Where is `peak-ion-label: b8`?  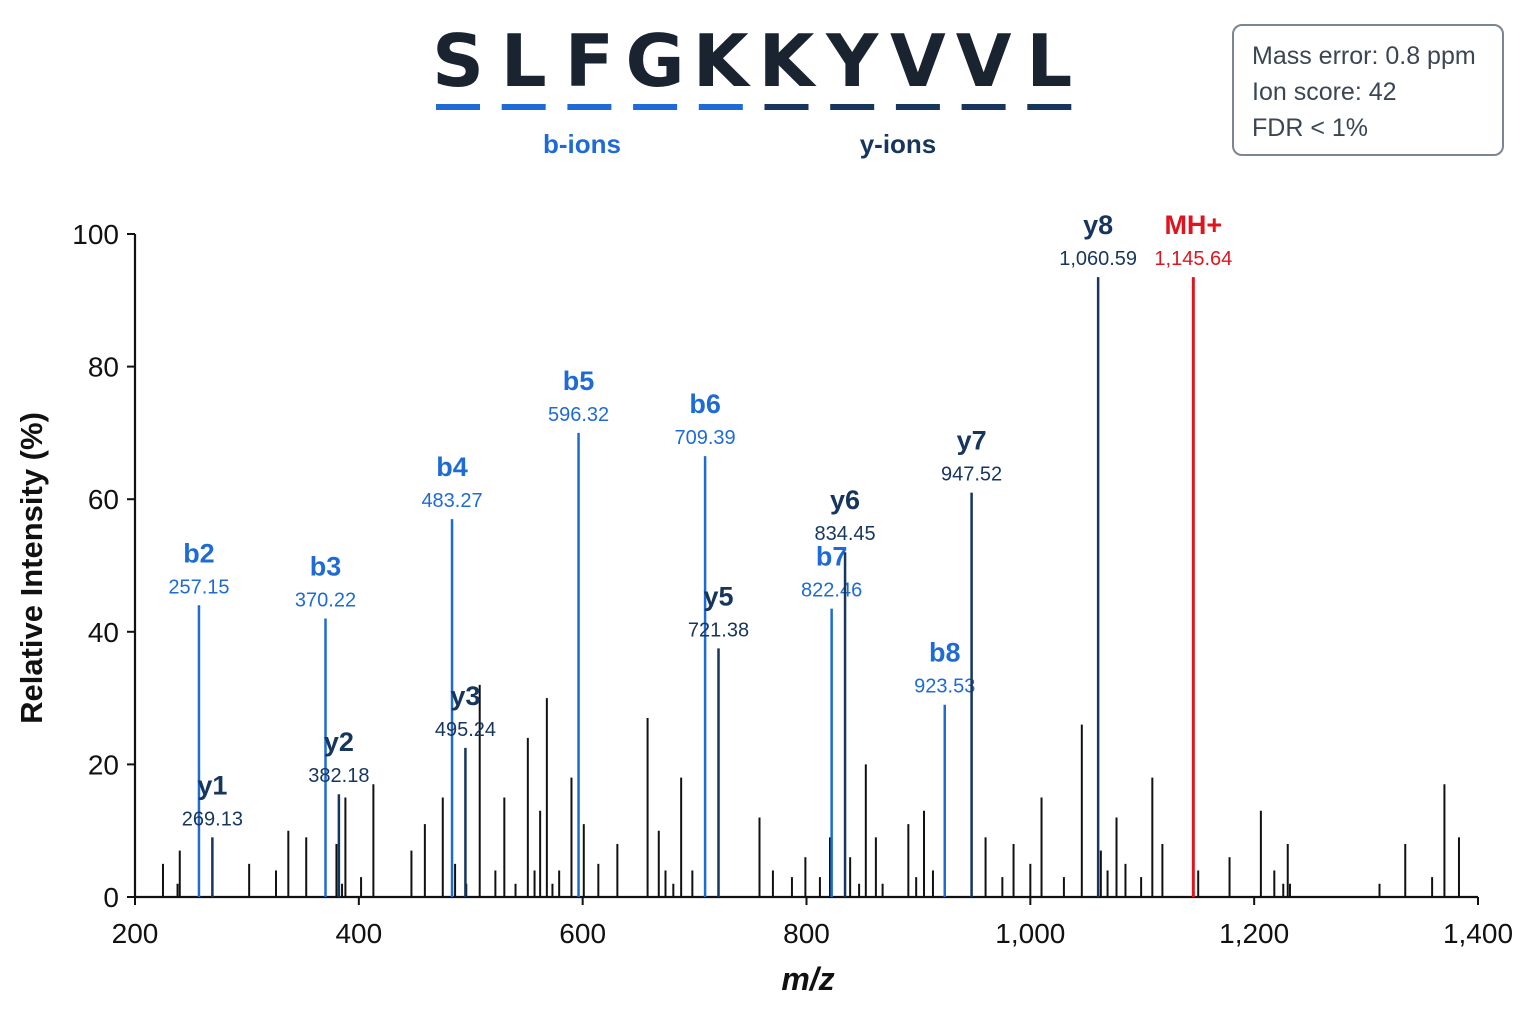
peak-ion-label: b8 is located at coordinates (945, 653).